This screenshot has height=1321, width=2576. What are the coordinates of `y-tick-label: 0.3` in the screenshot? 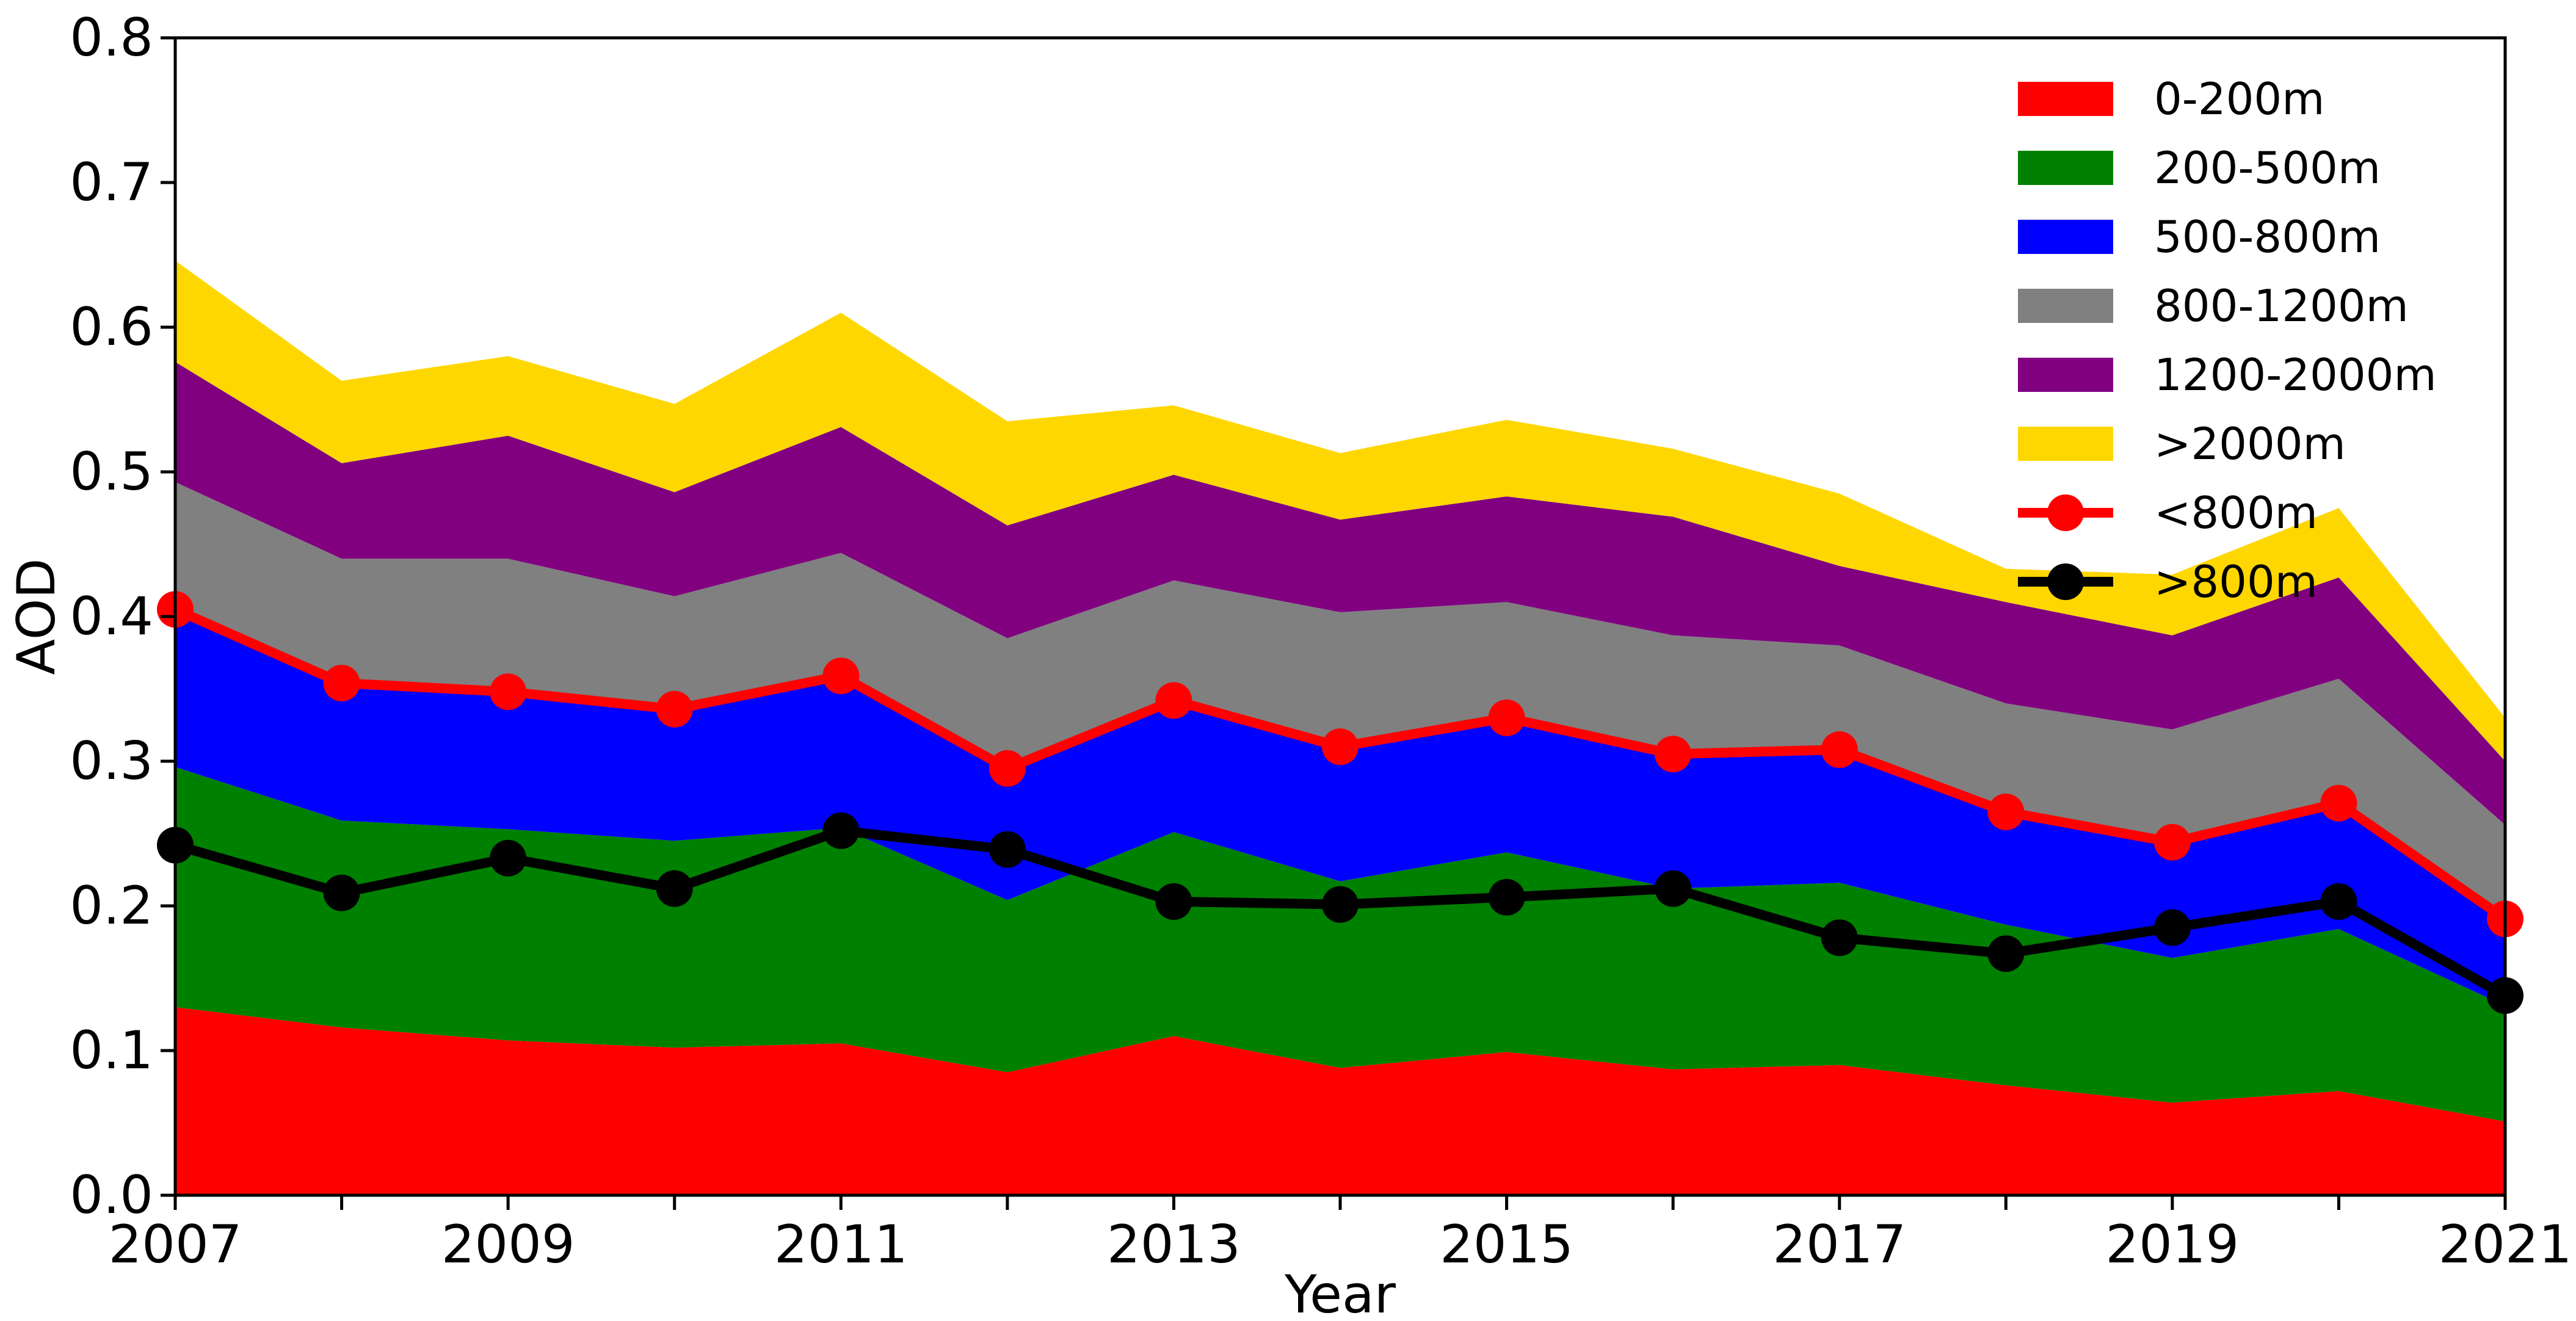 It's located at (111, 761).